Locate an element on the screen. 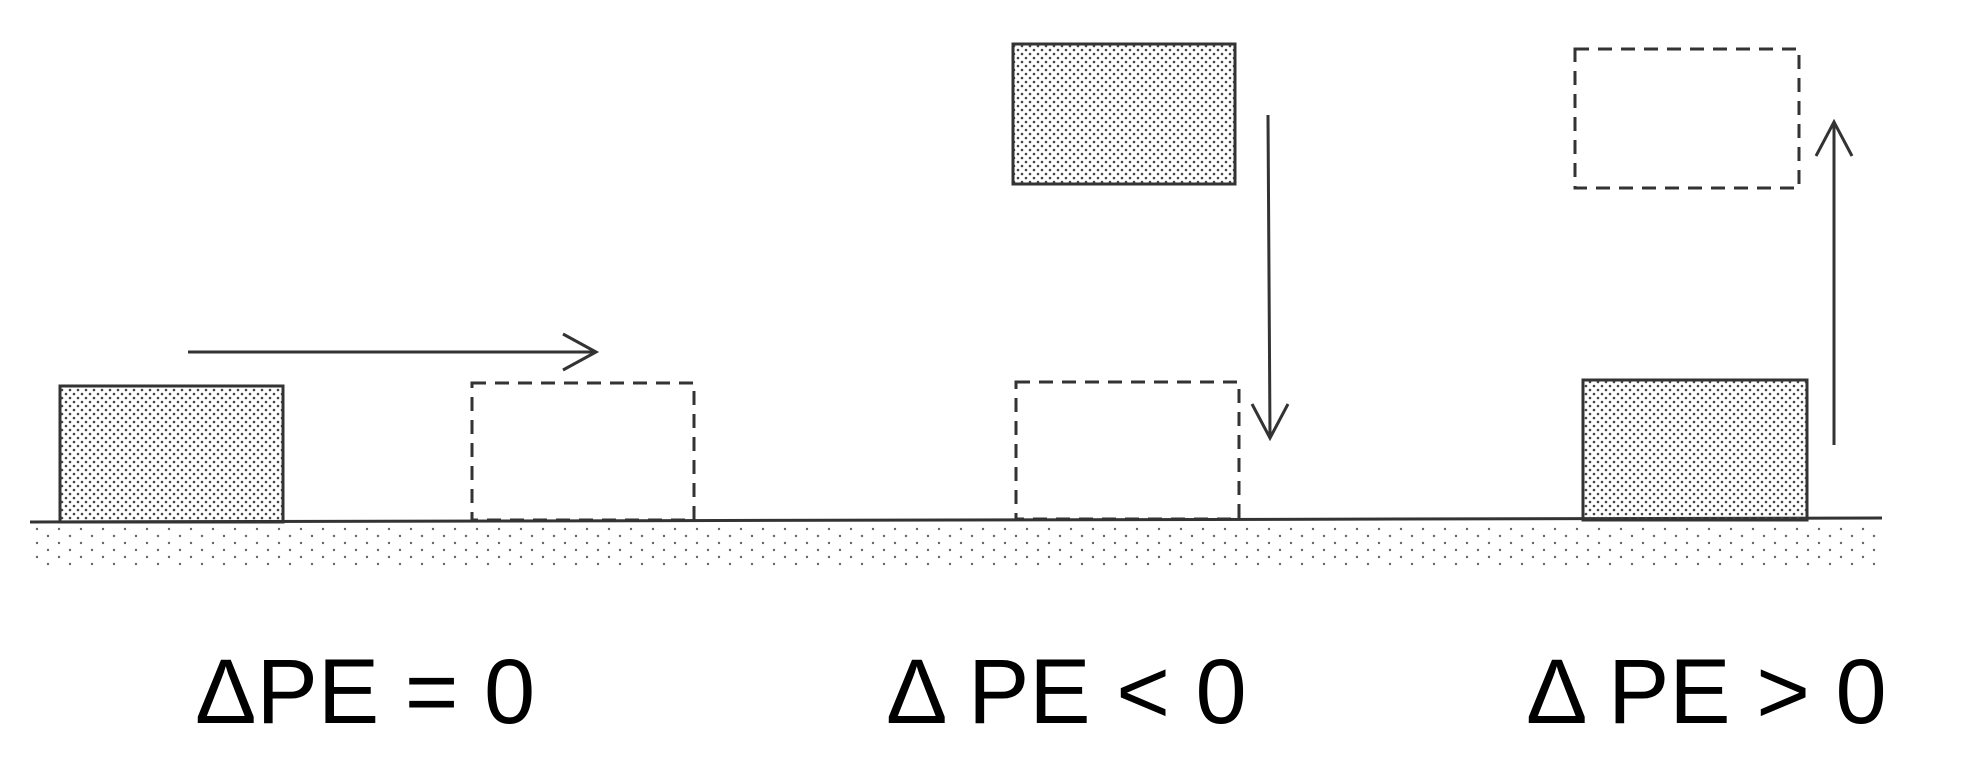  scenario-horizontal is located at coordinates (377, 428).